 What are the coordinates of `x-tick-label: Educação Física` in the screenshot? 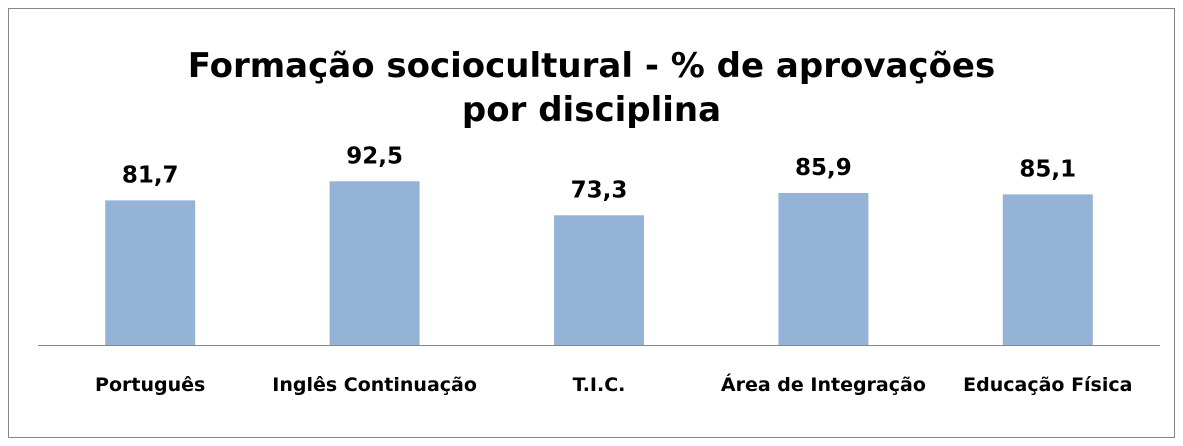 It's located at (1048, 385).